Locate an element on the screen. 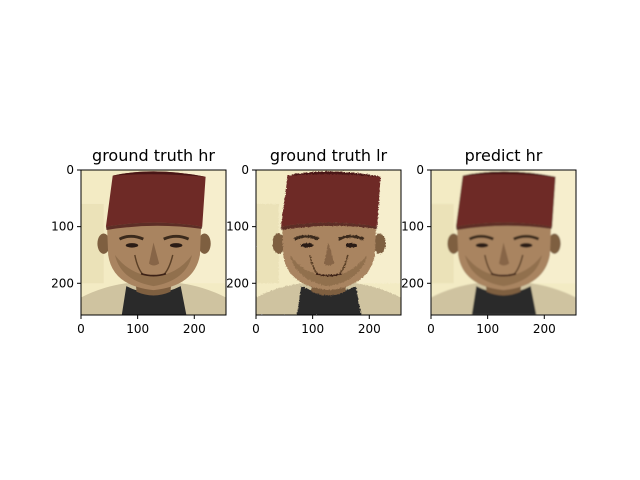 The image size is (640, 480). panel-title: predict hr is located at coordinates (504, 155).